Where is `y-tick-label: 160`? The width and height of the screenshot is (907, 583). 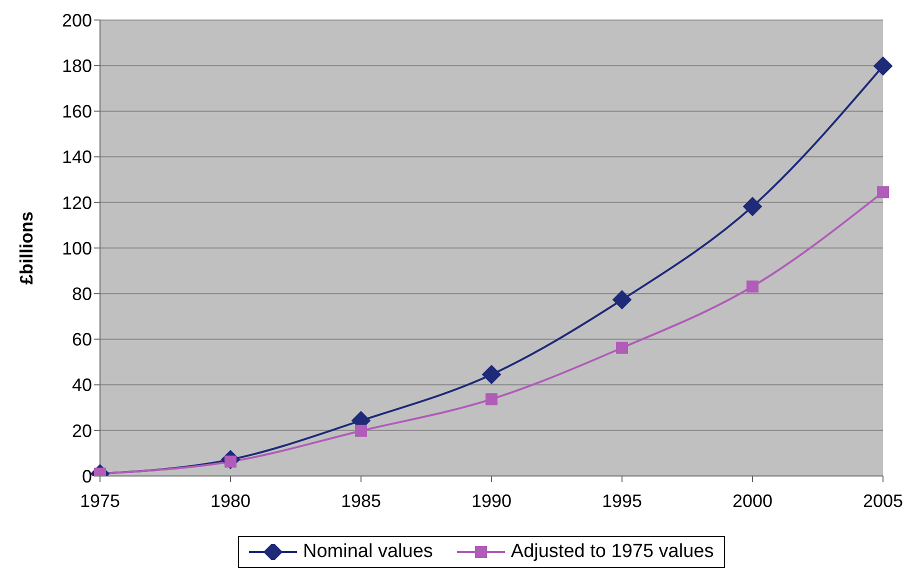 y-tick-label: 160 is located at coordinates (77, 112).